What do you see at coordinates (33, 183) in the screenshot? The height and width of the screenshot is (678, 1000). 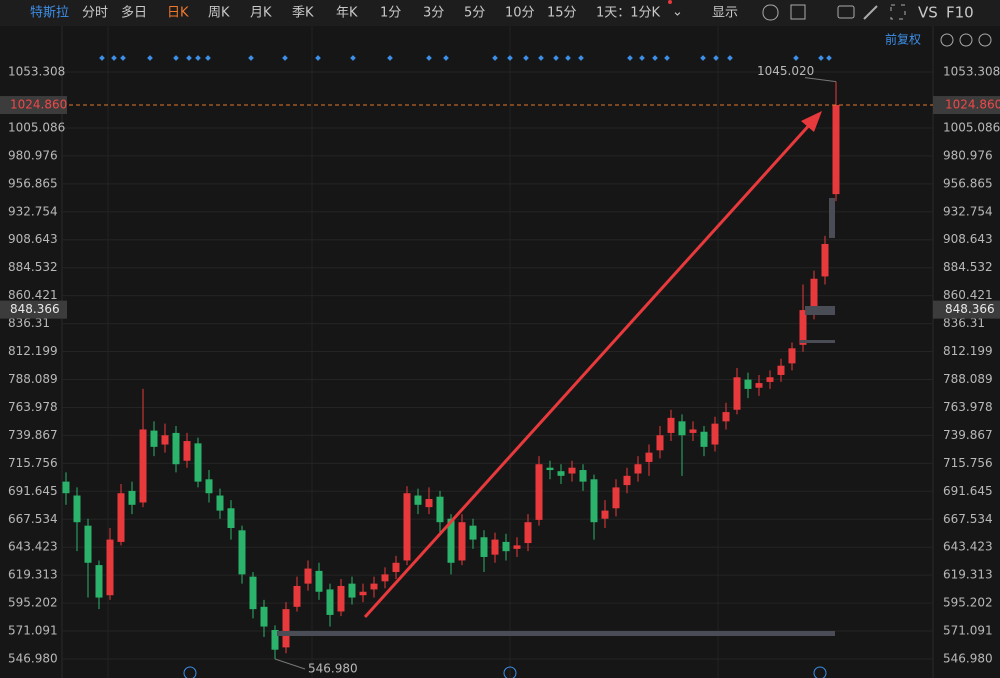 I see `y-tick-label: 956.865` at bounding box center [33, 183].